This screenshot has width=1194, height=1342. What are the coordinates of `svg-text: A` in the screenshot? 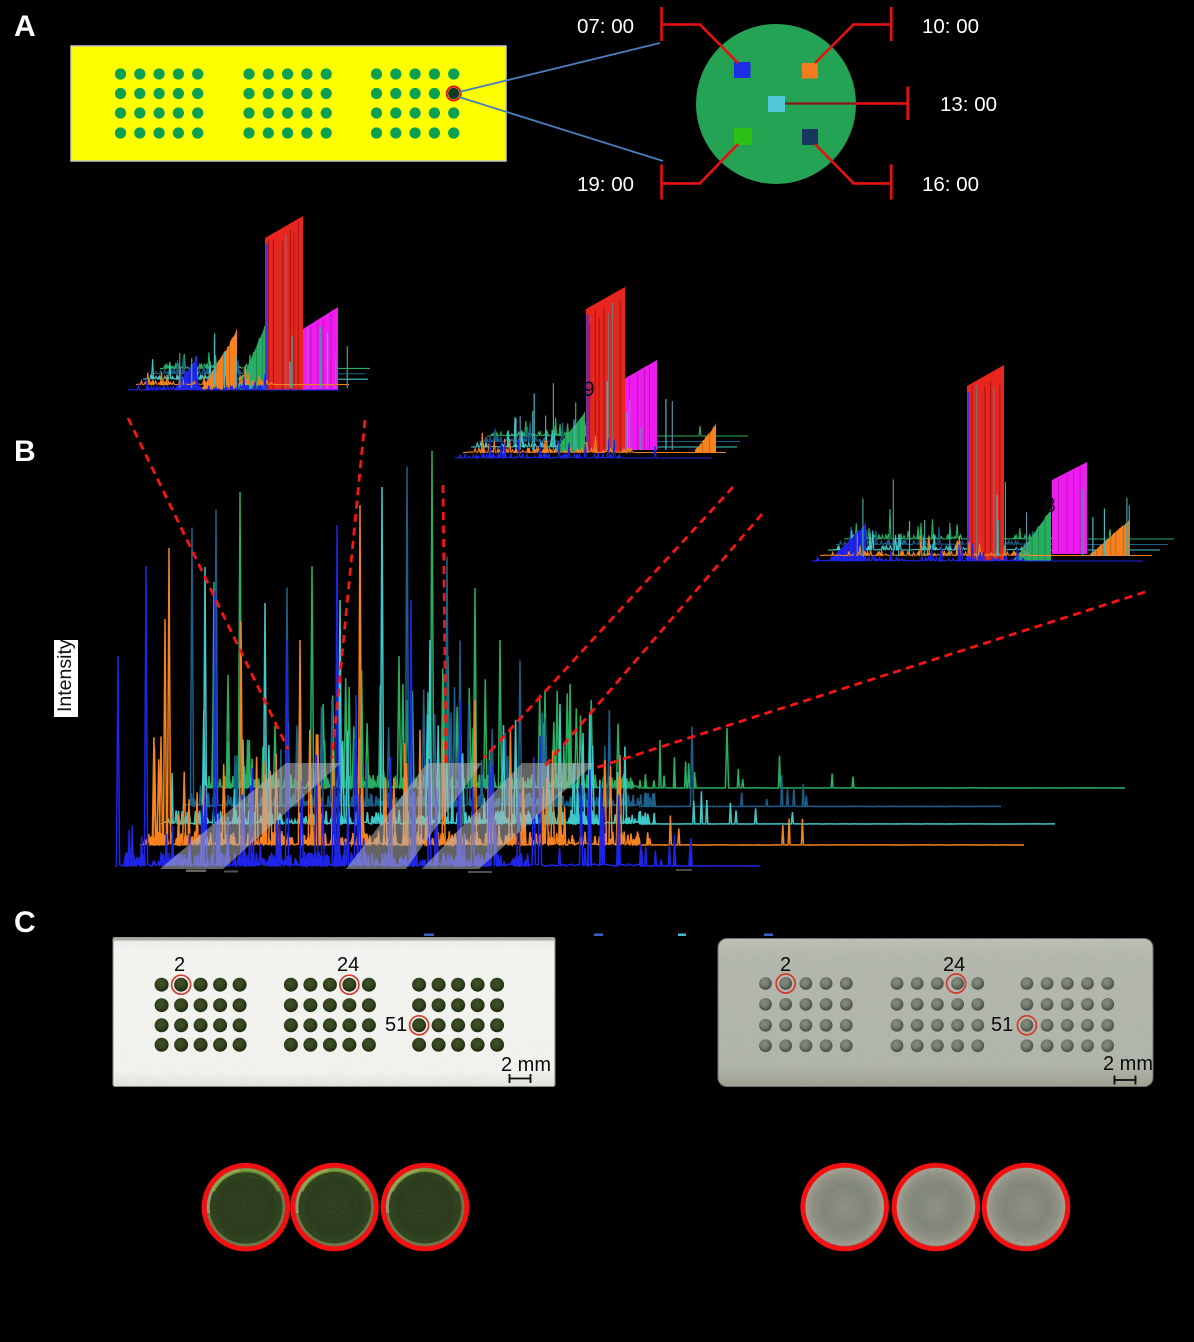 It's located at (25, 26).